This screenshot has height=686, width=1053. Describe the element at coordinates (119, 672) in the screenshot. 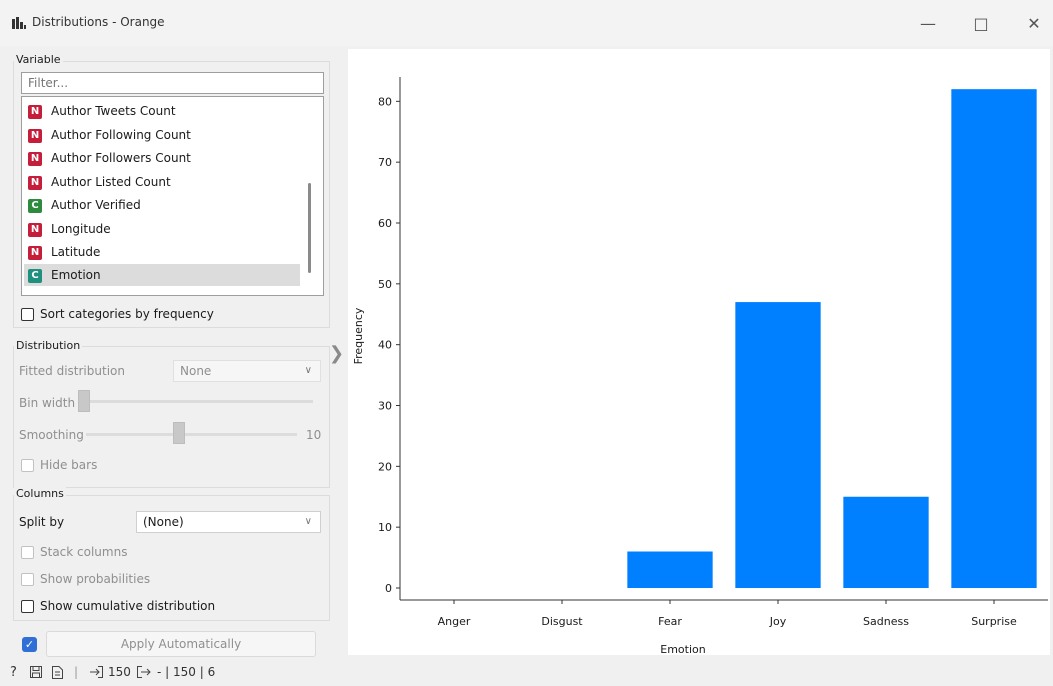

I see `input-count: 150` at that location.